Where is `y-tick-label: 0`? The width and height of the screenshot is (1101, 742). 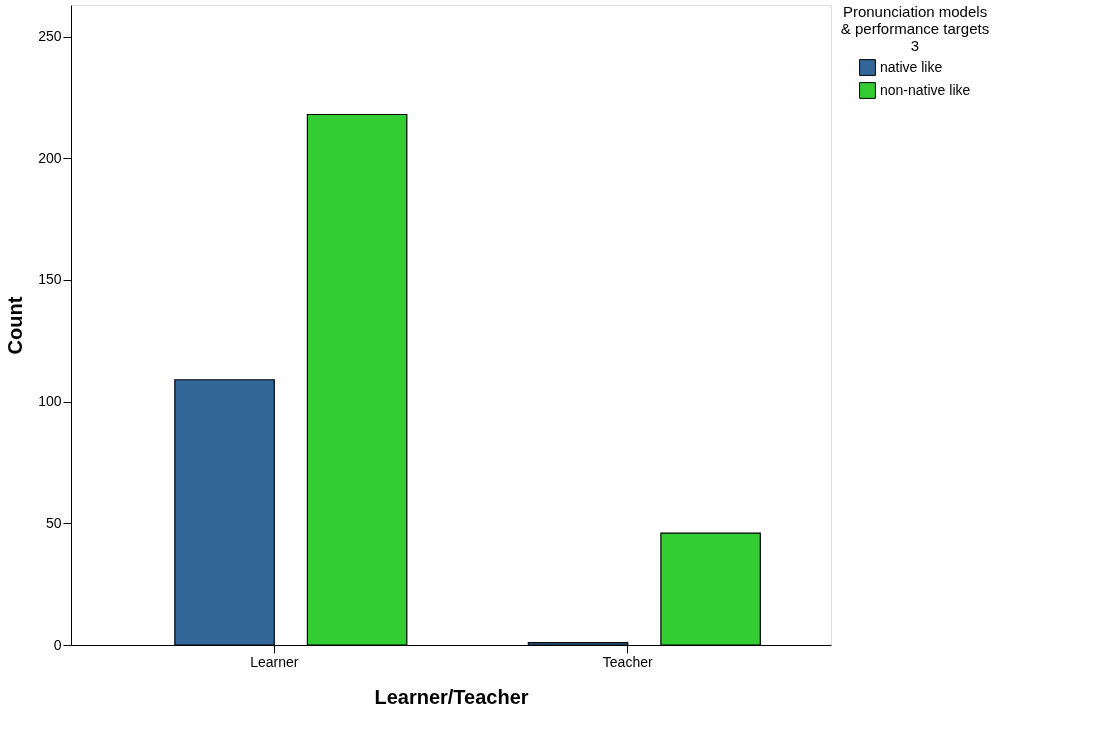
y-tick-label: 0 is located at coordinates (57, 644).